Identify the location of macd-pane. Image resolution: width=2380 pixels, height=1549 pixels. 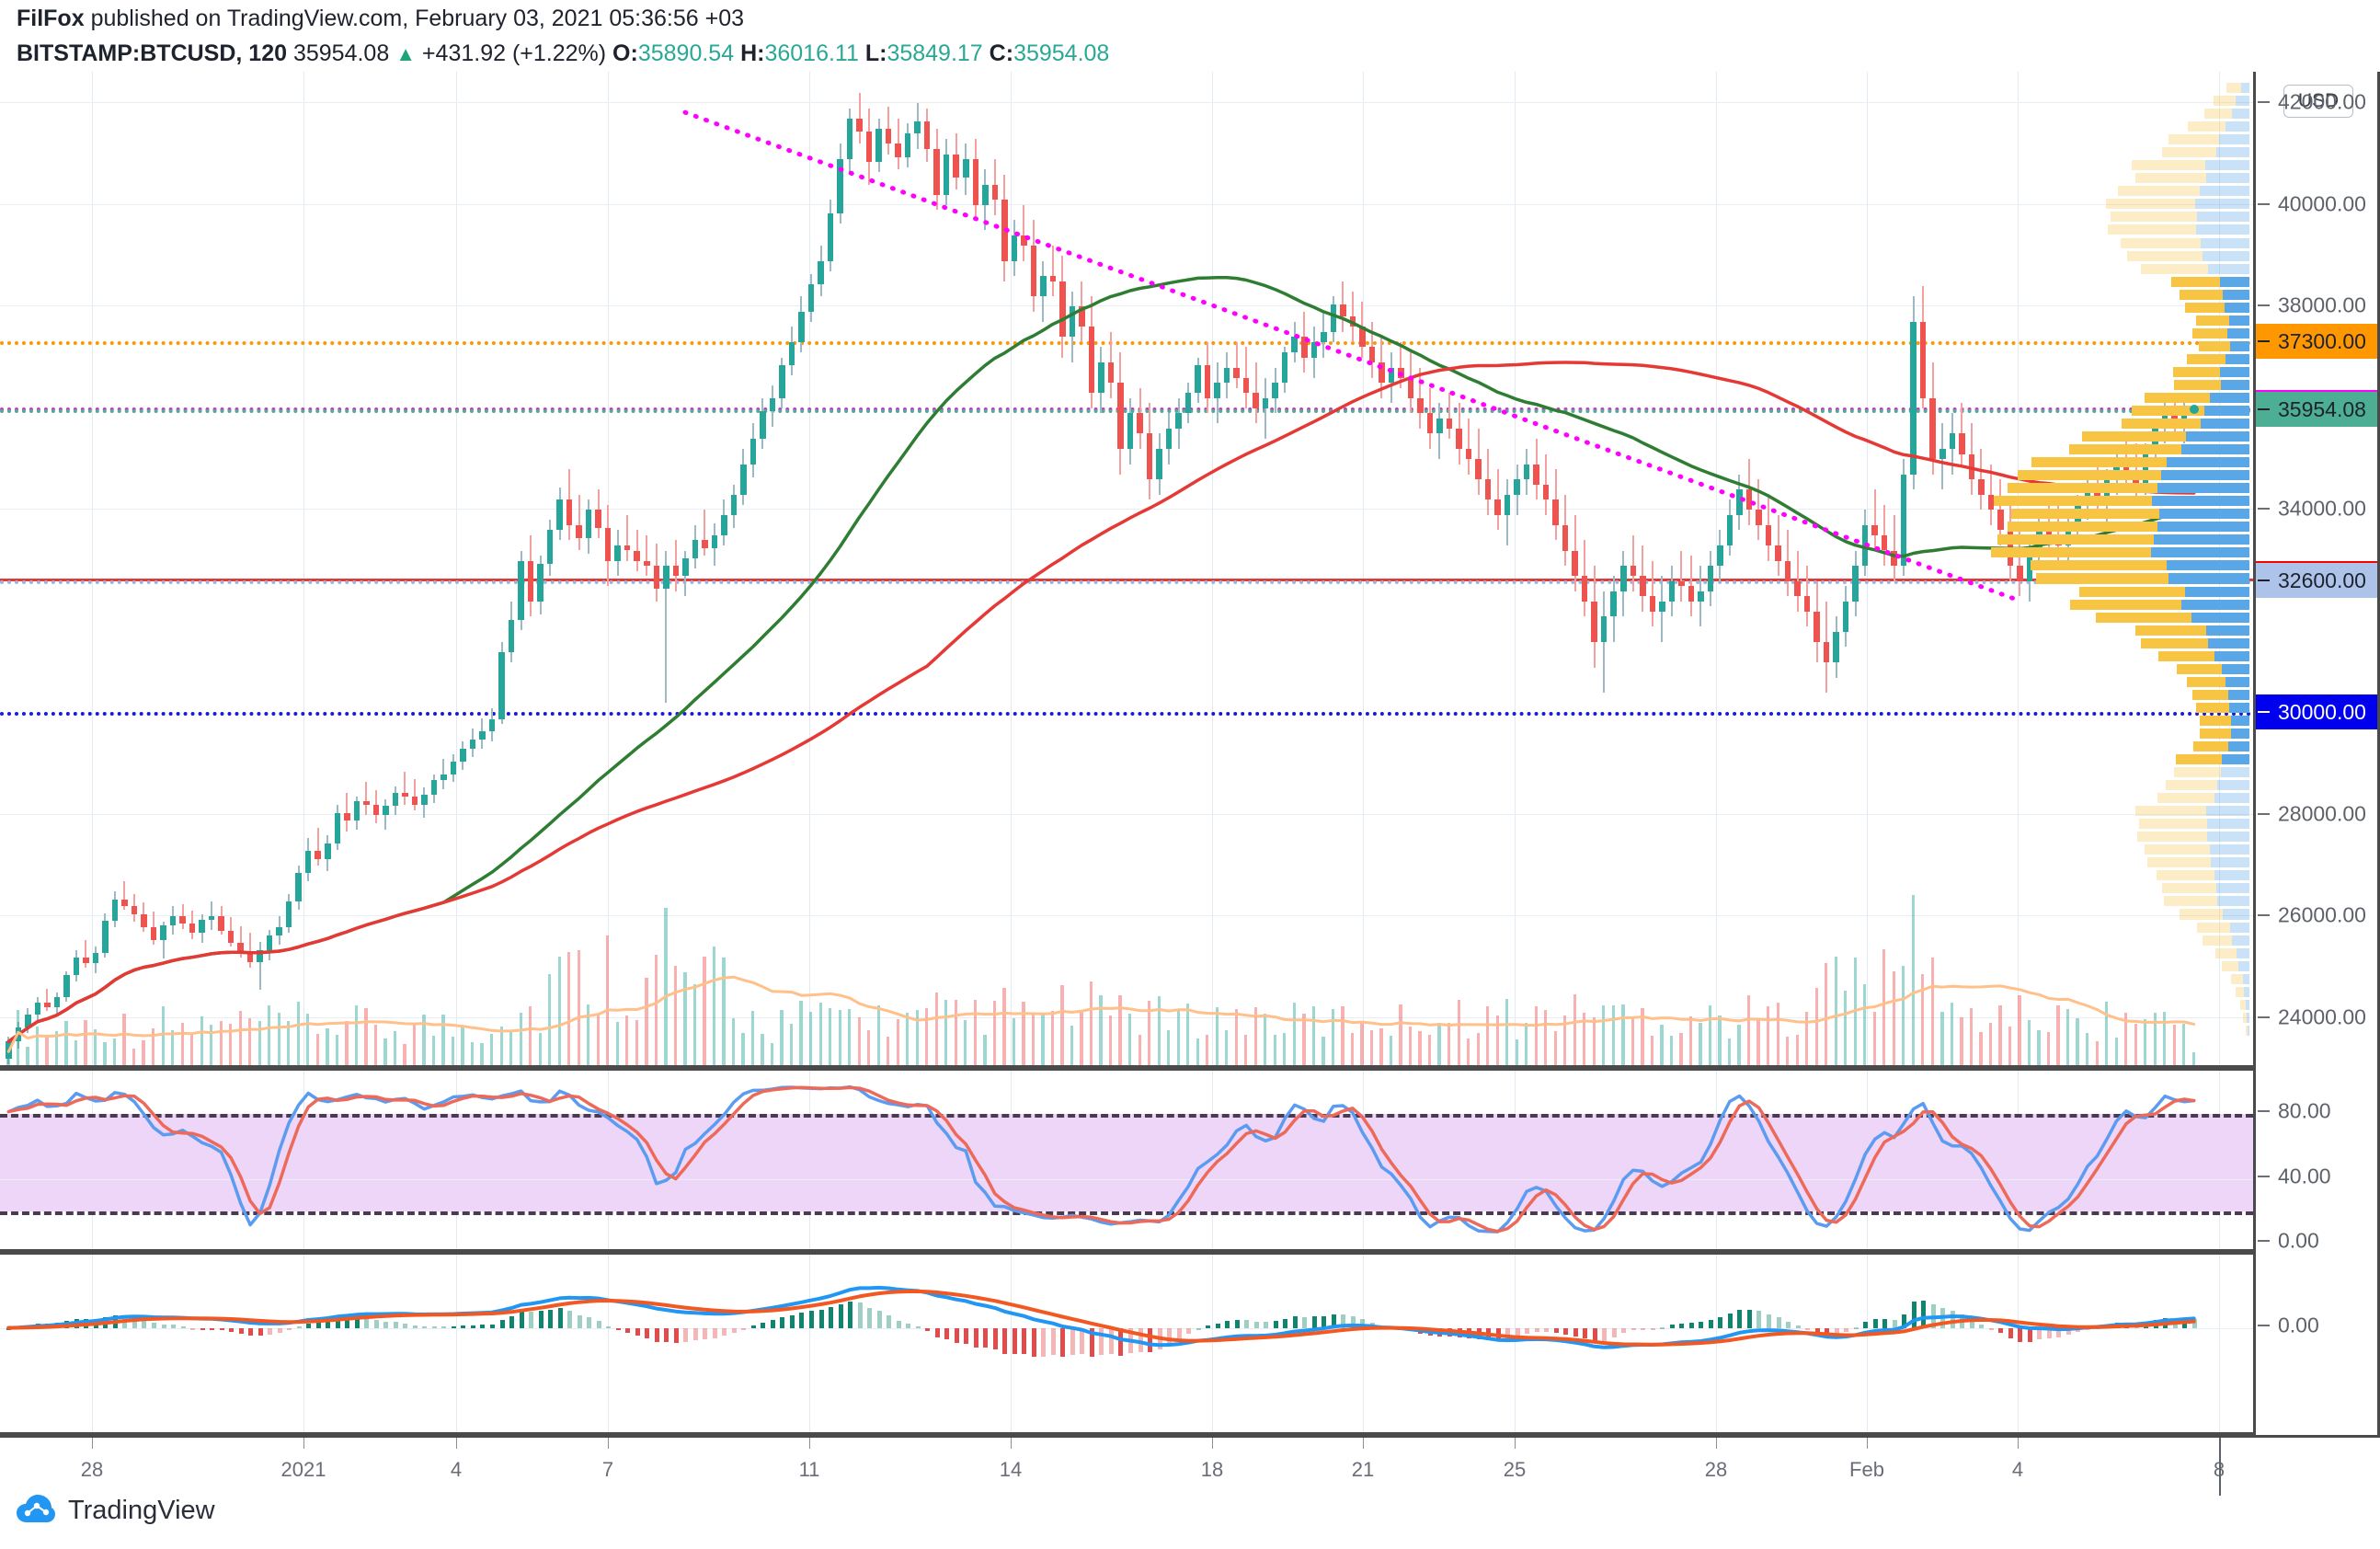
(1128, 1344).